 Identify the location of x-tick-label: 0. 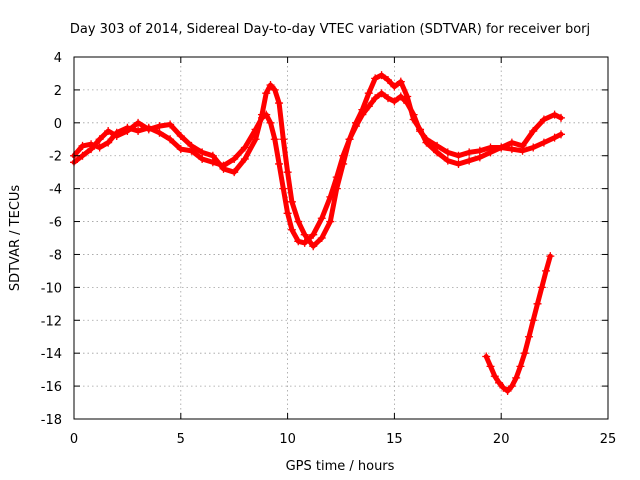
(74, 439).